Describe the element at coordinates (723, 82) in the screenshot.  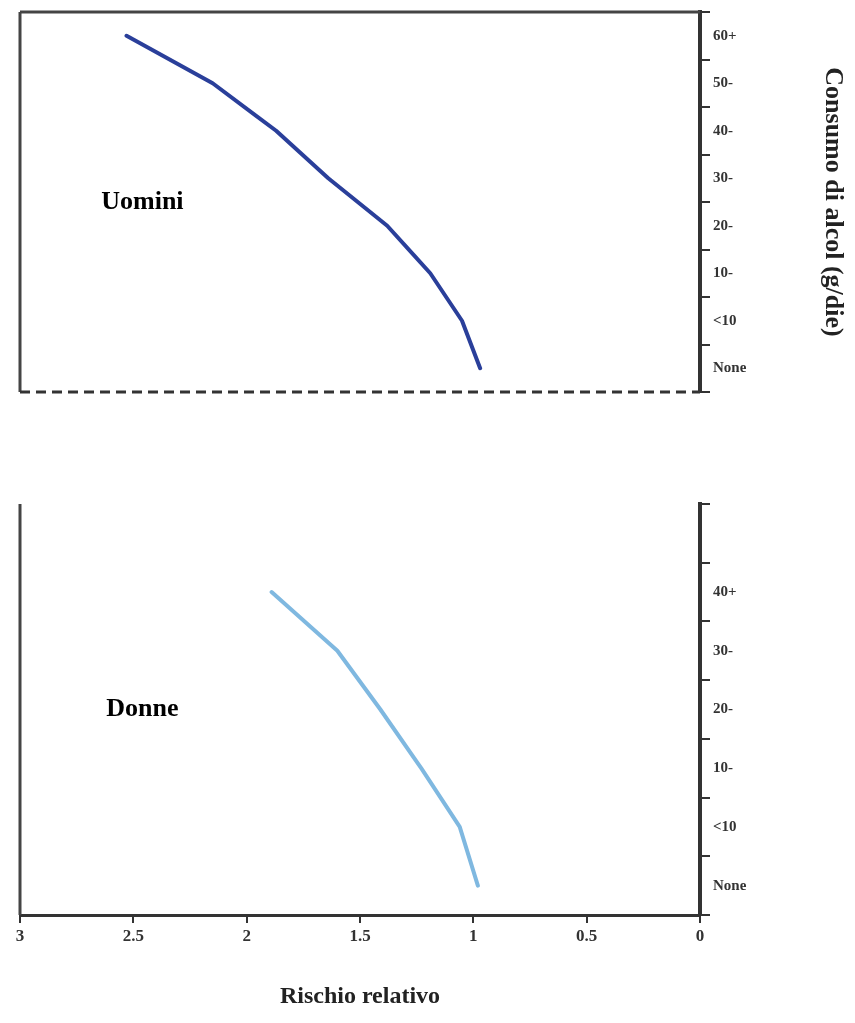
I see `y-tick-label: 50-` at that location.